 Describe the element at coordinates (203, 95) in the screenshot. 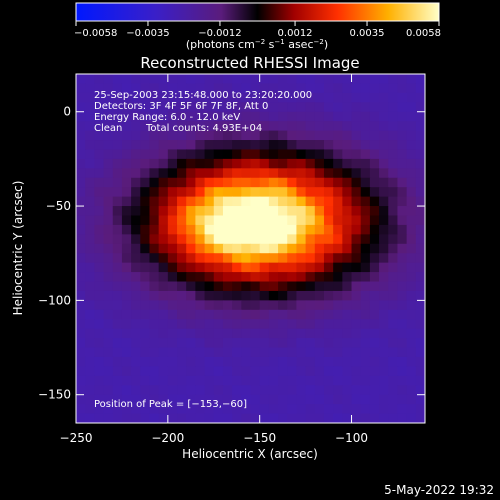

I see `annotation-time-range: 25-Sep-2003 23:15:48.000 to 23:20:20.000` at that location.